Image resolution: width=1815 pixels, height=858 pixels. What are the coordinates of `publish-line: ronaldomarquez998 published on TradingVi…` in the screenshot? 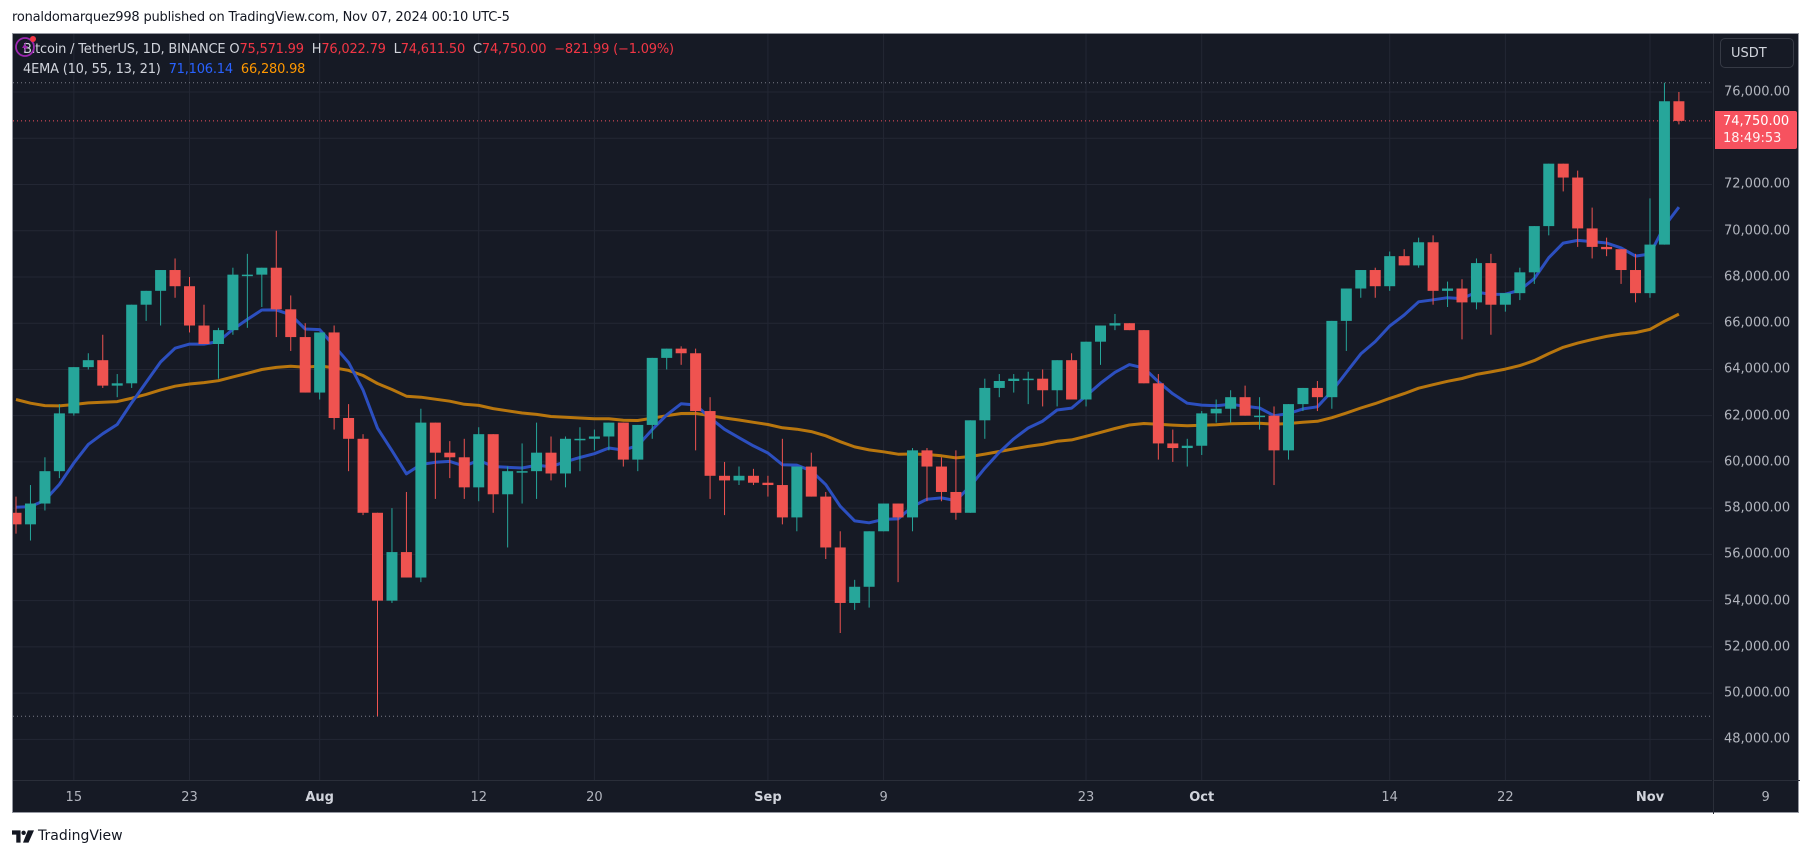 It's located at (261, 17).